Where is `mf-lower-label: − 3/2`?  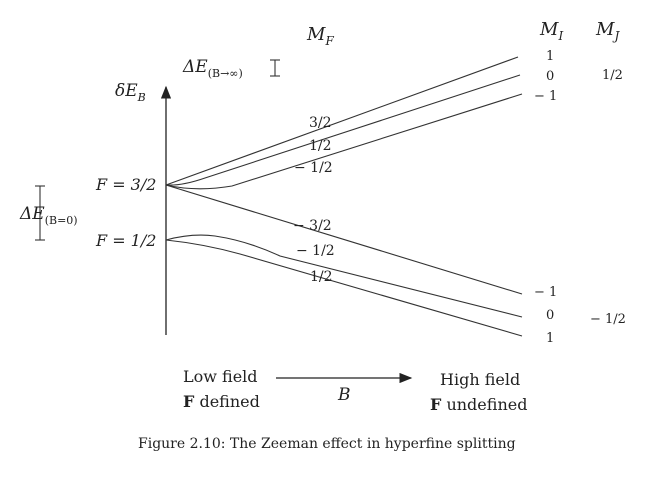 mf-lower-label: − 3/2 is located at coordinates (312, 226).